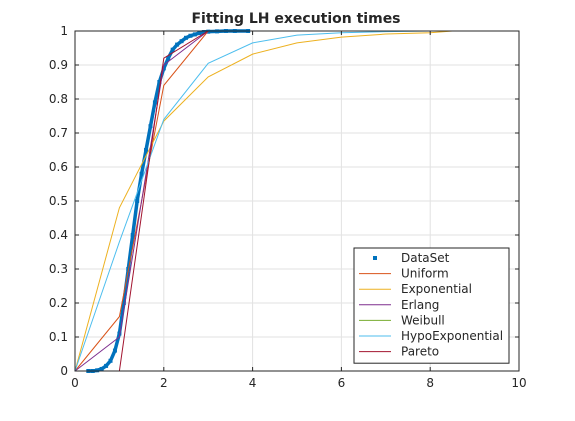 The width and height of the screenshot is (575, 421). I want to click on legend-label: DataSet, so click(425, 258).